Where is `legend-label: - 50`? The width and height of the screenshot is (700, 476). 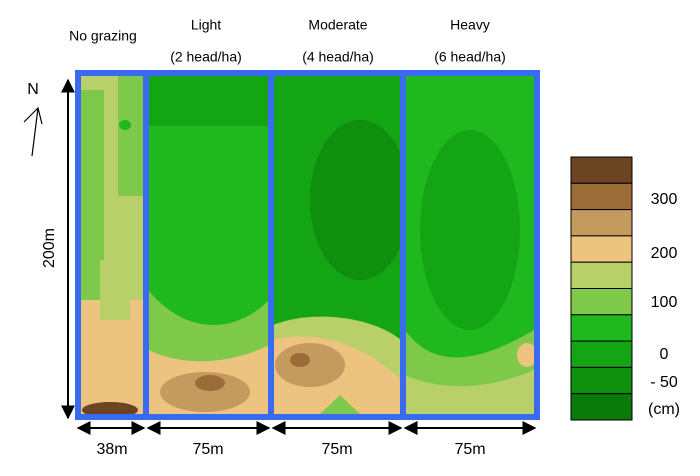 legend-label: - 50 is located at coordinates (664, 382).